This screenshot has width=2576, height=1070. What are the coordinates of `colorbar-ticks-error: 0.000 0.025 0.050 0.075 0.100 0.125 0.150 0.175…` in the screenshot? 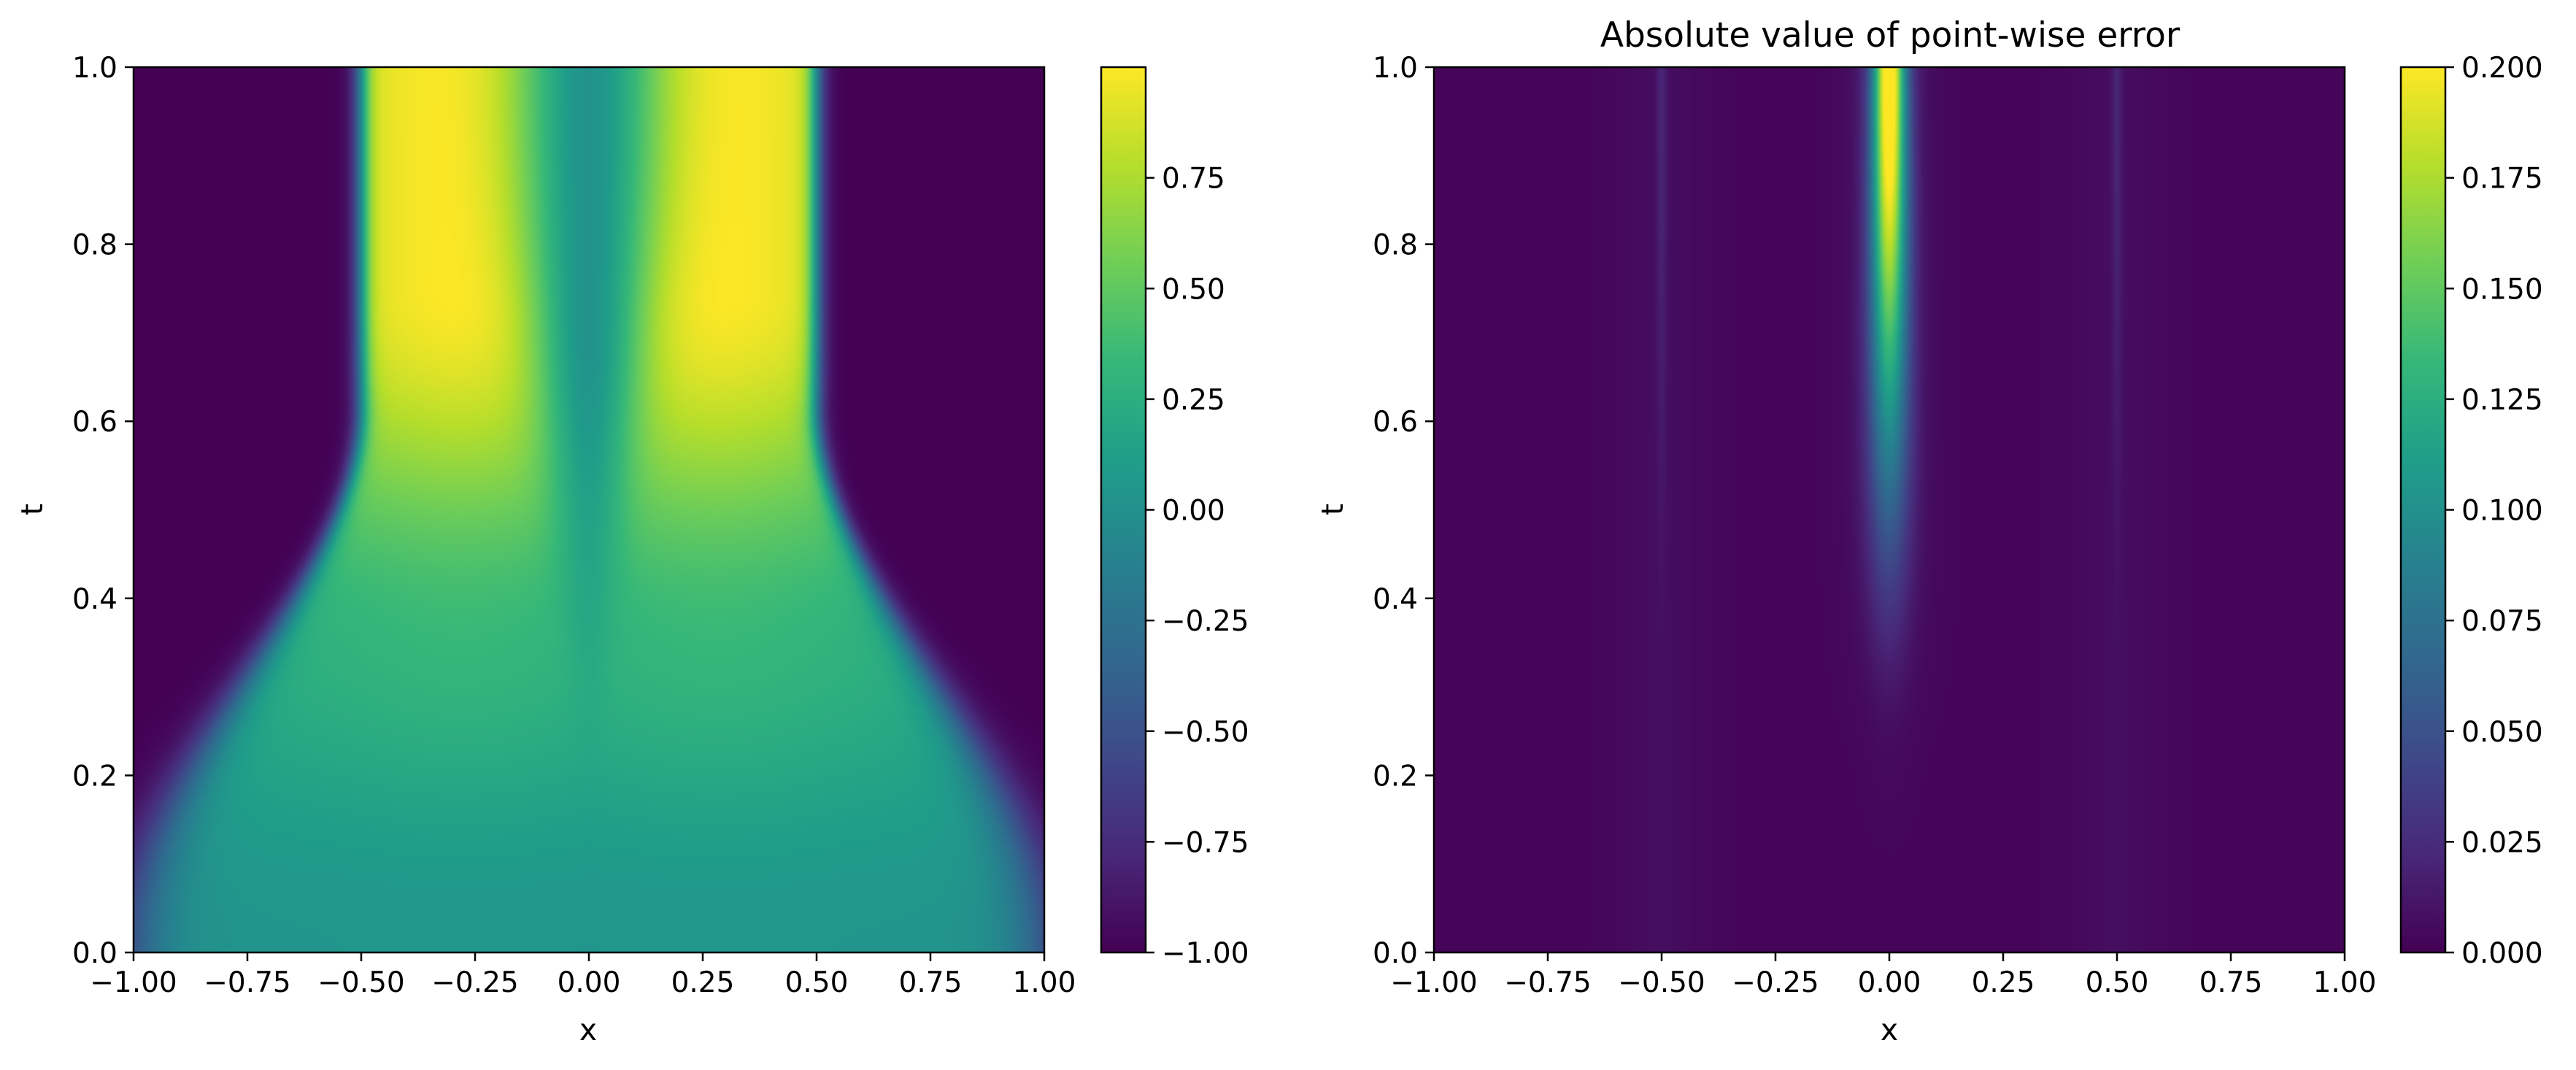 It's located at (2494, 511).